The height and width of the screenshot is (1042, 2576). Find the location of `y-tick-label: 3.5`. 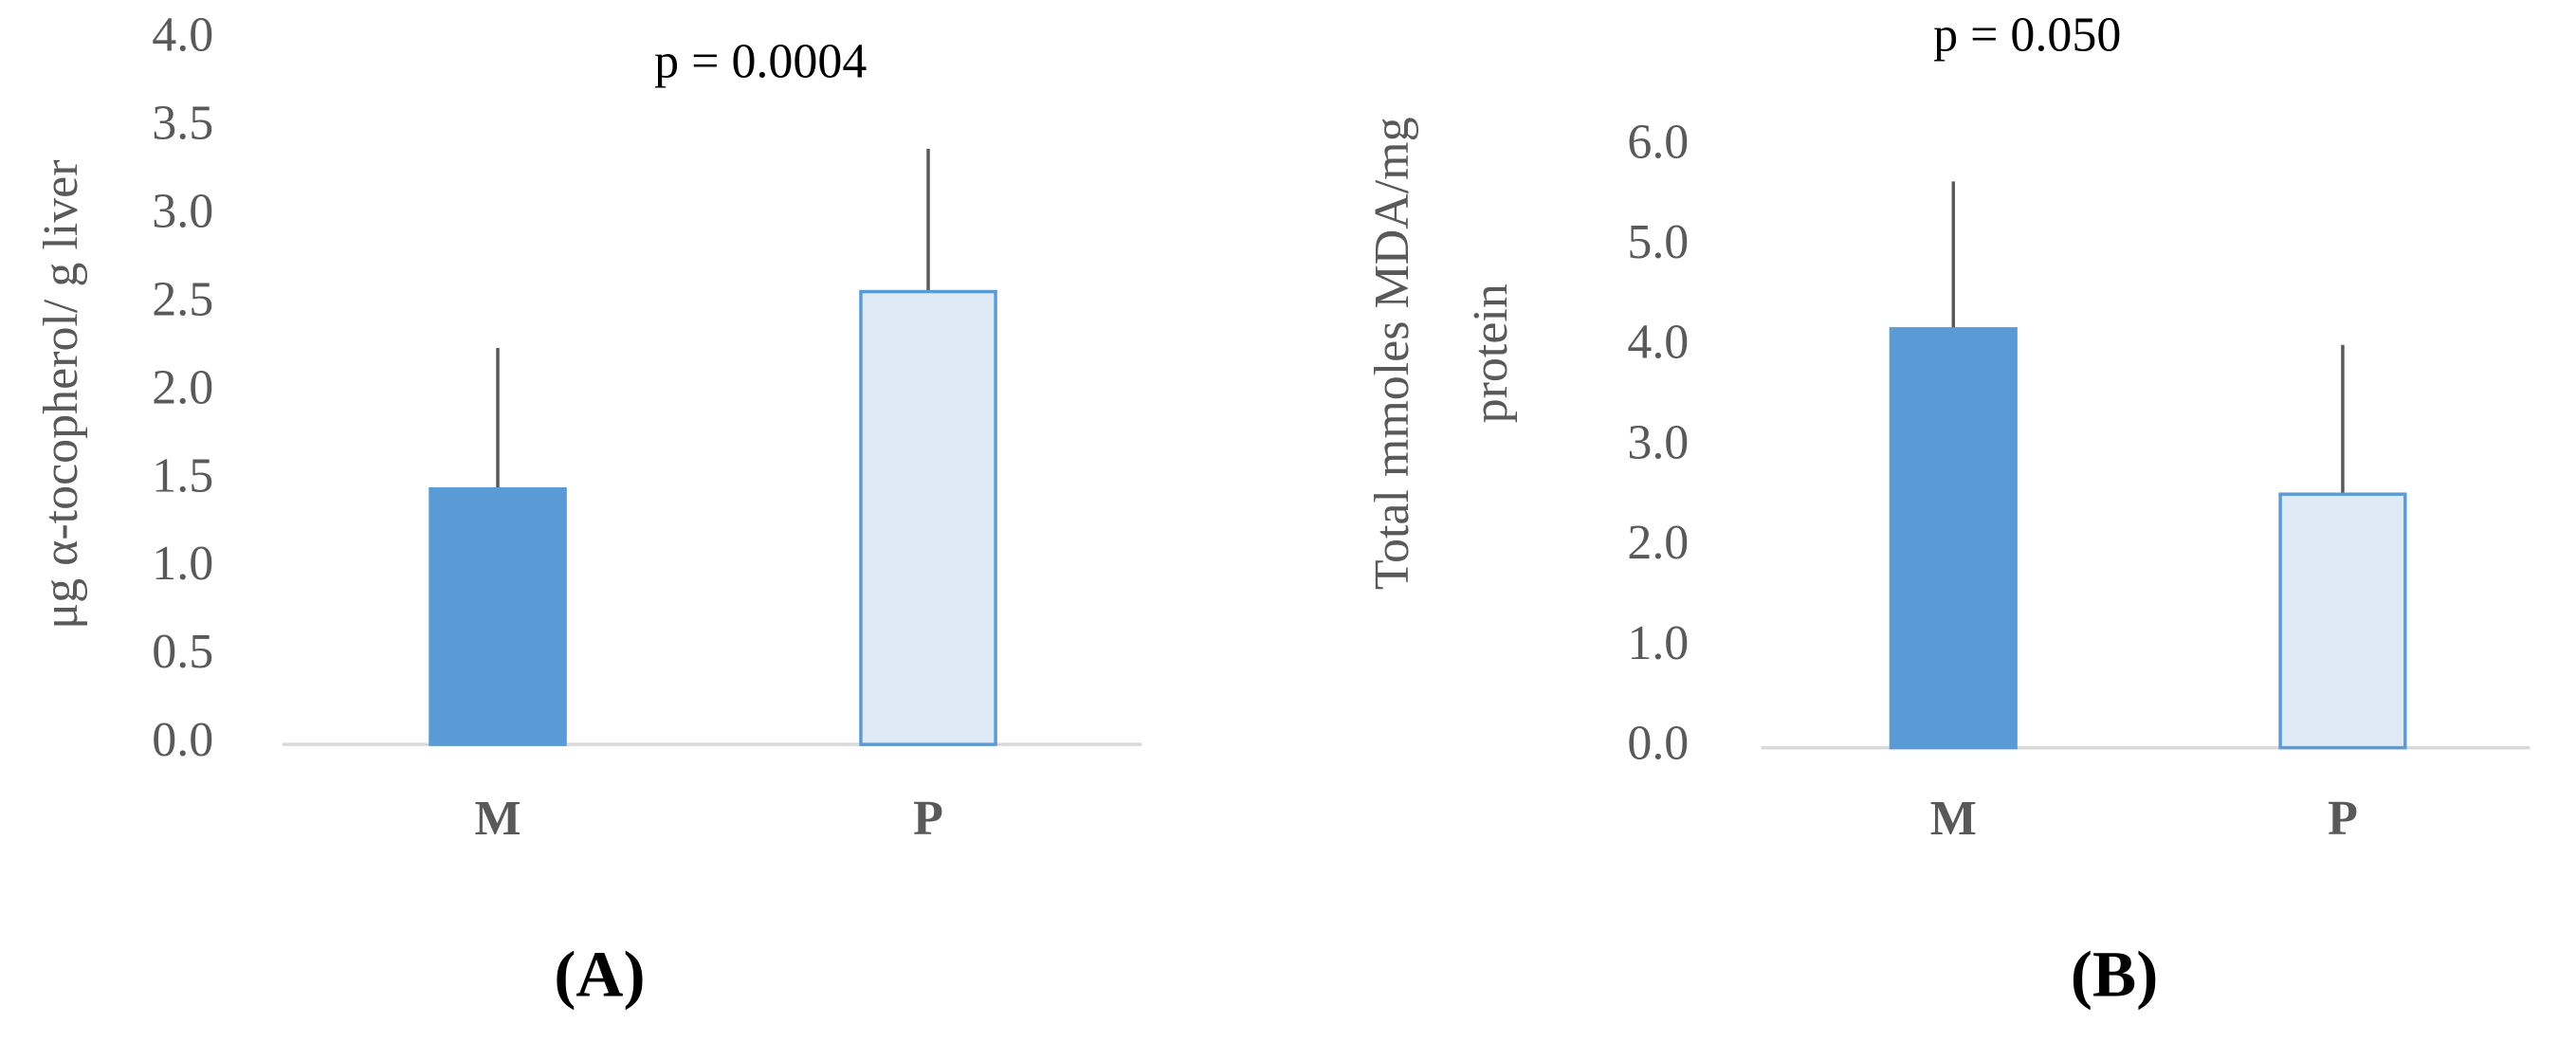

y-tick-label: 3.5 is located at coordinates (182, 124).